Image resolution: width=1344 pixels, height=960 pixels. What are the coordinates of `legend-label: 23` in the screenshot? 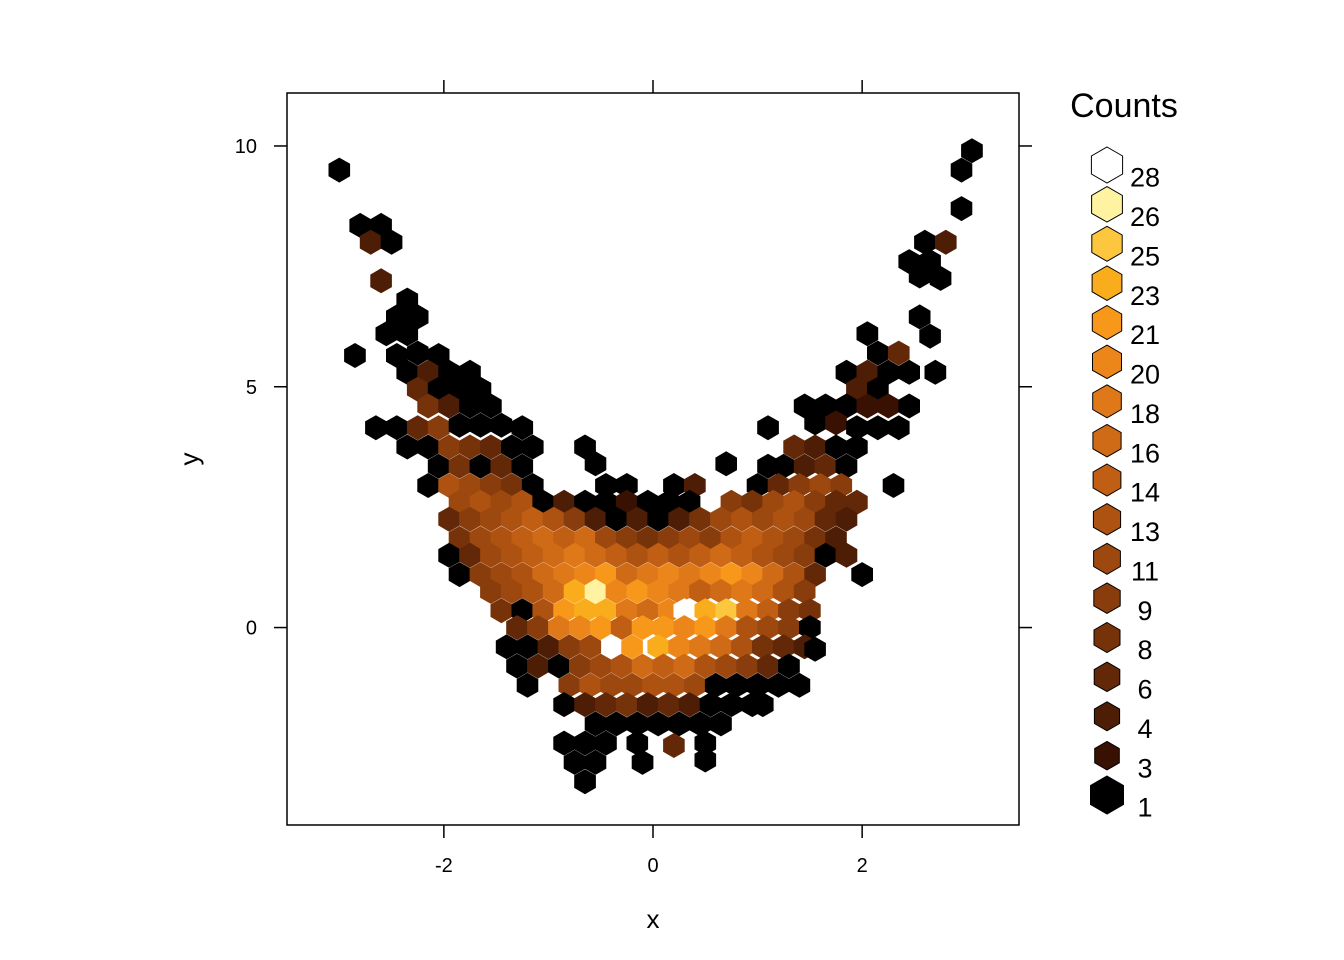 It's located at (1145, 296).